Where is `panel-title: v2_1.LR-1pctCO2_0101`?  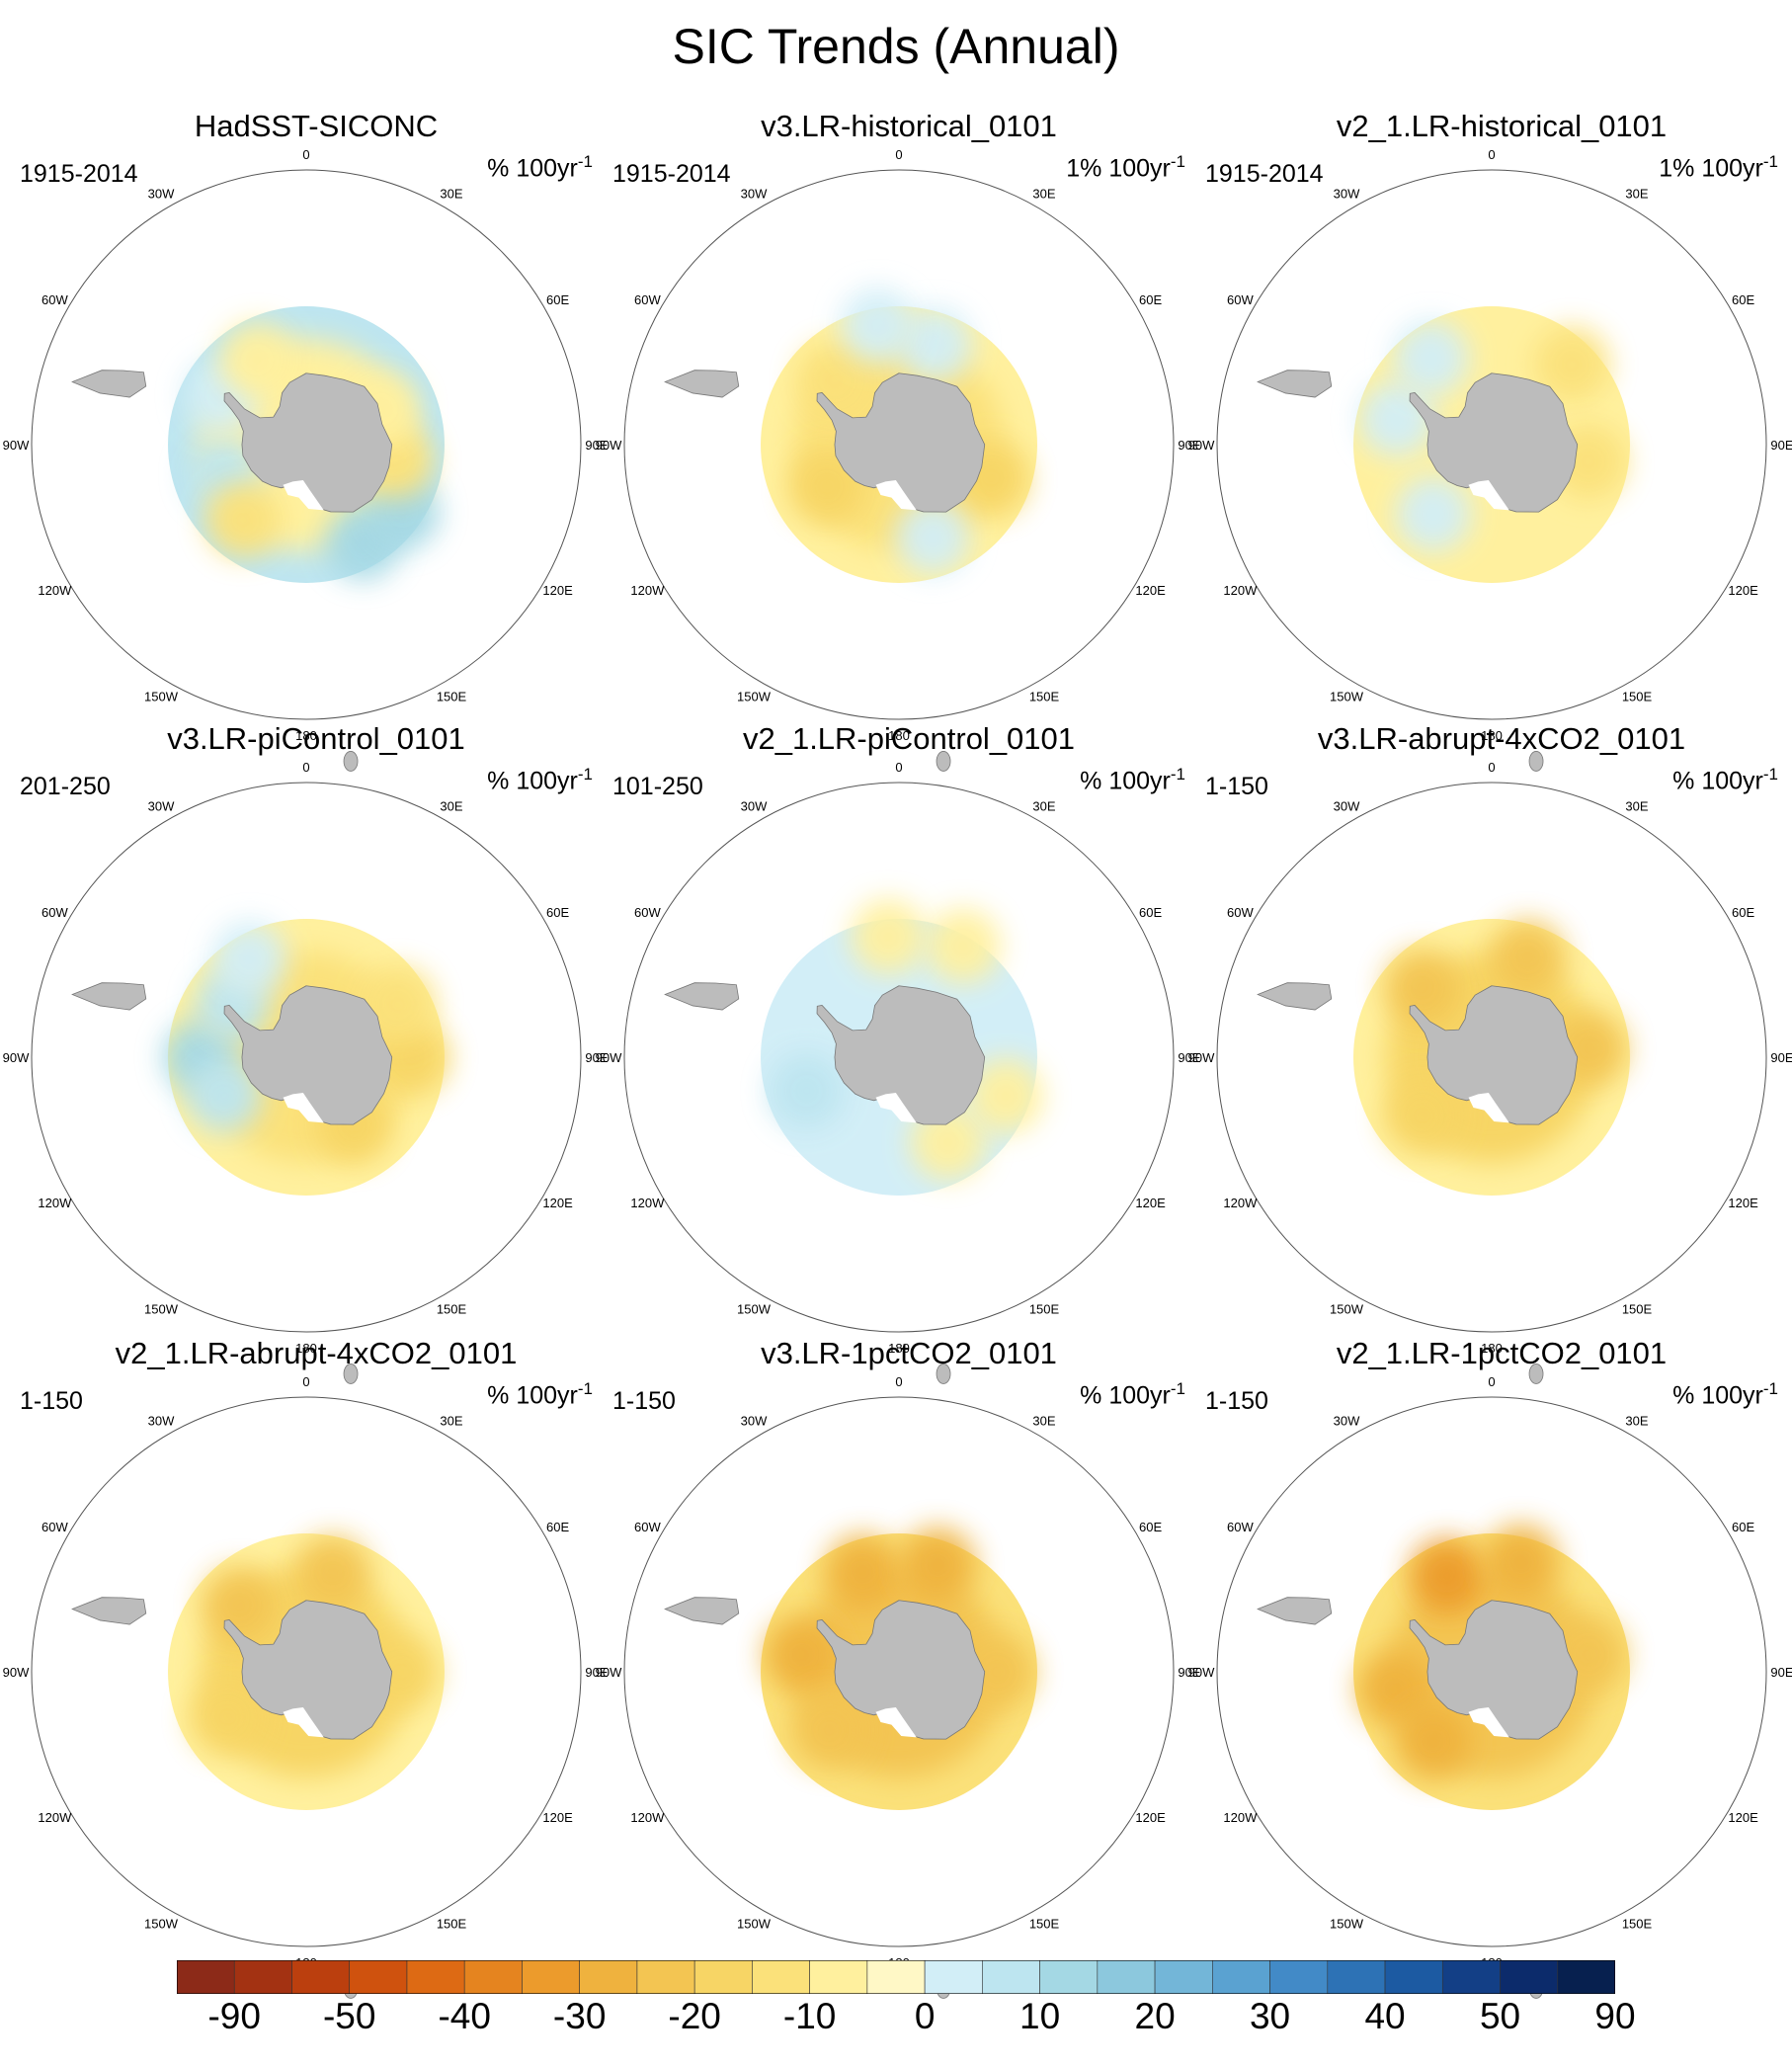
panel-title: v2_1.LR-1pctCO2_0101 is located at coordinates (1502, 1353).